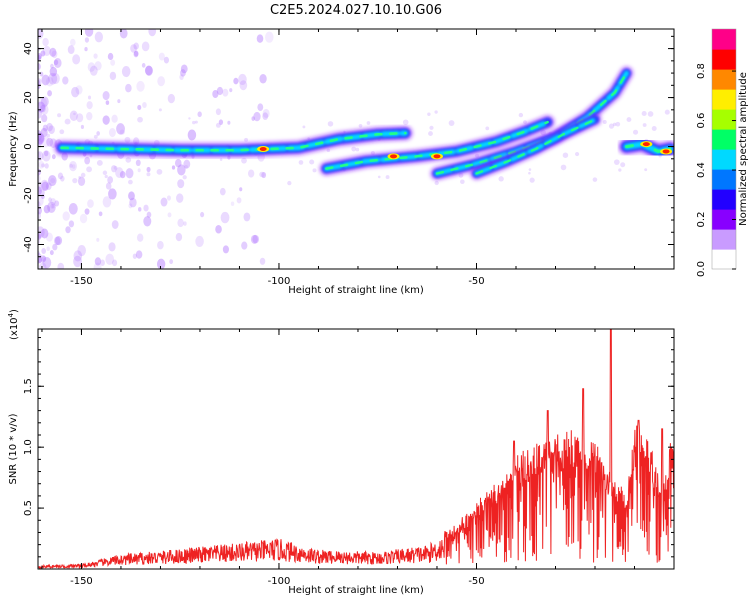  I want to click on spectrogram-ytick-label: -20, so click(28, 195).